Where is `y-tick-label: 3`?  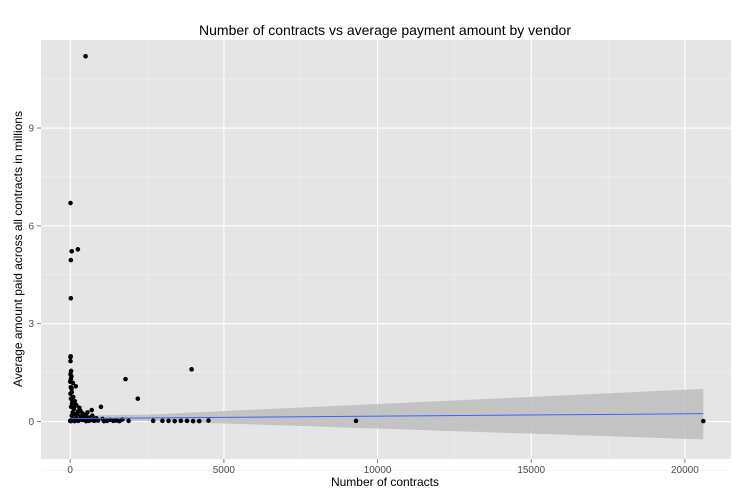
y-tick-label: 3 is located at coordinates (31, 324).